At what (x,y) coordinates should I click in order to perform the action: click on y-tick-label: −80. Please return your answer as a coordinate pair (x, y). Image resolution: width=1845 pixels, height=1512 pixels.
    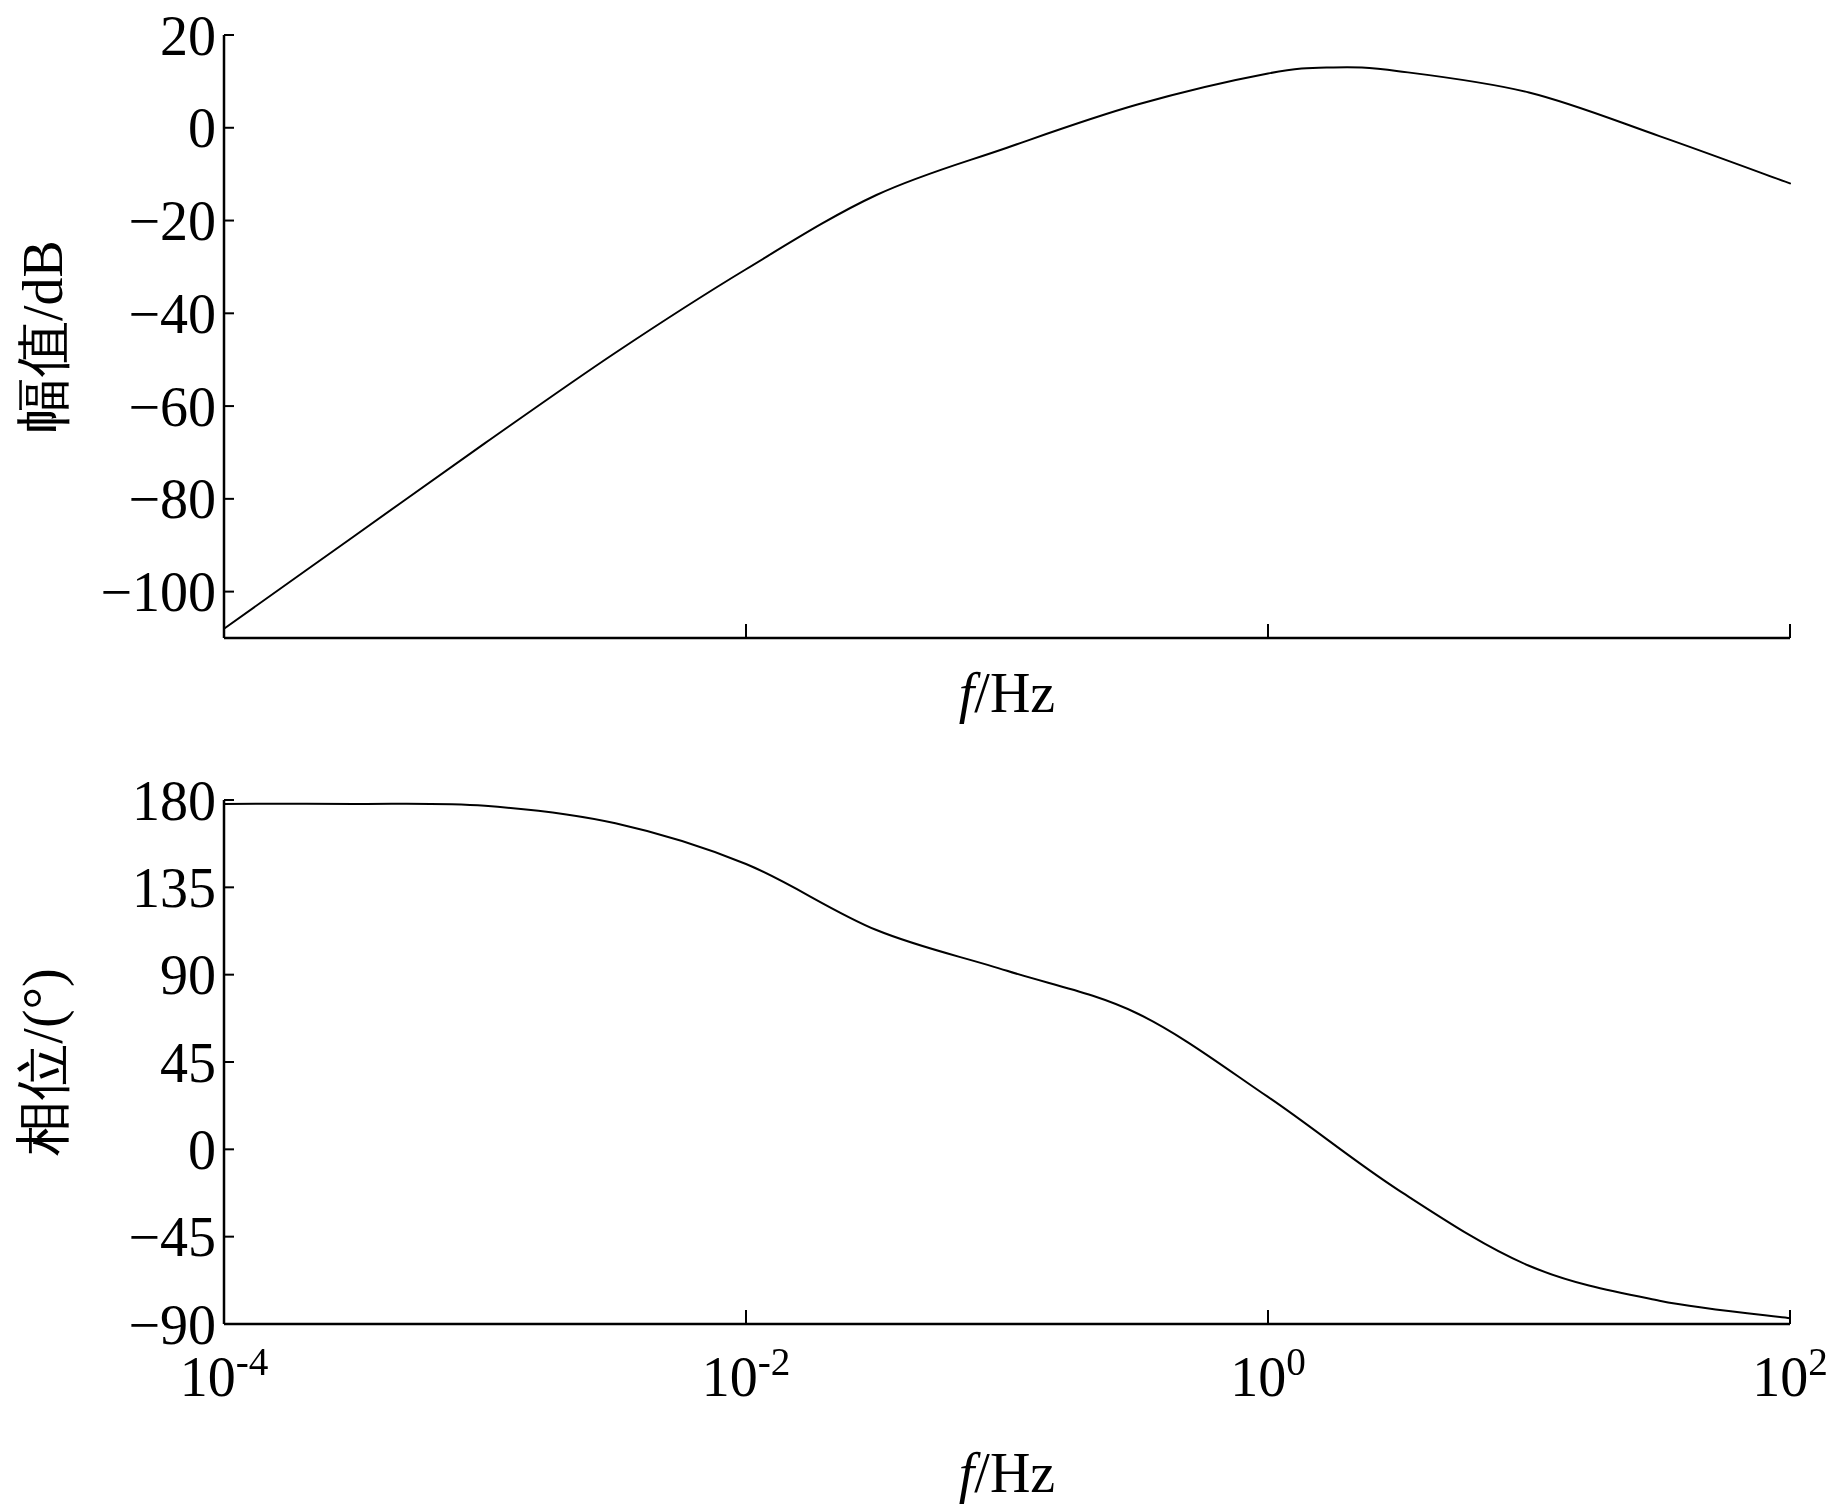
    Looking at the image, I should click on (172, 499).